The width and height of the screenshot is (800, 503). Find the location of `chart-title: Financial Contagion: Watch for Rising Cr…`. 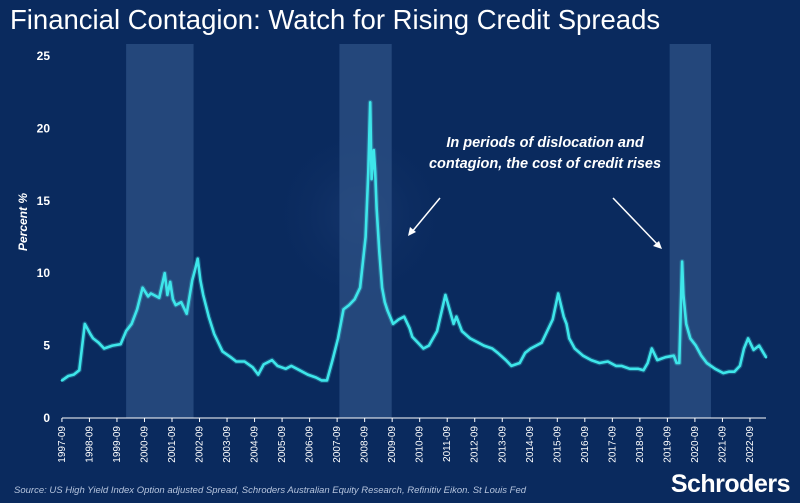

chart-title: Financial Contagion: Watch for Rising Cr… is located at coordinates (335, 19).